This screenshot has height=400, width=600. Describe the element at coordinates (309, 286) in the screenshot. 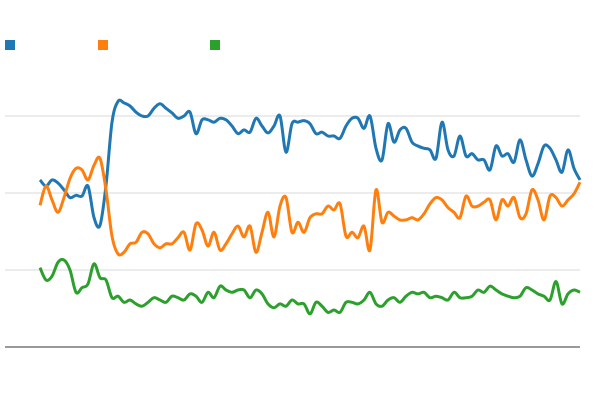

I see `series-line` at that location.